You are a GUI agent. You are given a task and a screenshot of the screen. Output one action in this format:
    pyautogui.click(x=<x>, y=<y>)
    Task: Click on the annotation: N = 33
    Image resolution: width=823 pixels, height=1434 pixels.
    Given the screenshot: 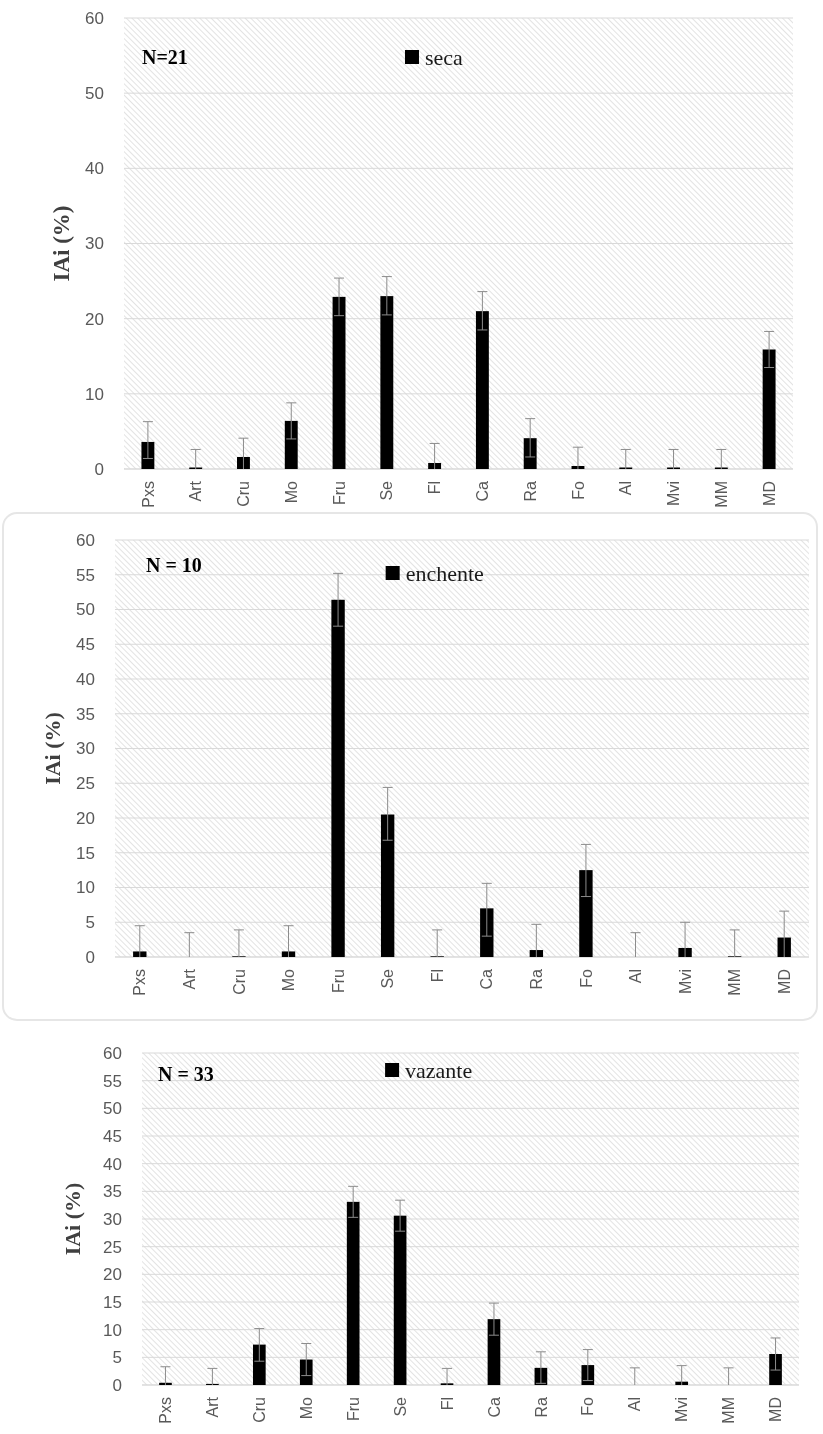 What is the action you would take?
    pyautogui.click(x=186, y=1074)
    